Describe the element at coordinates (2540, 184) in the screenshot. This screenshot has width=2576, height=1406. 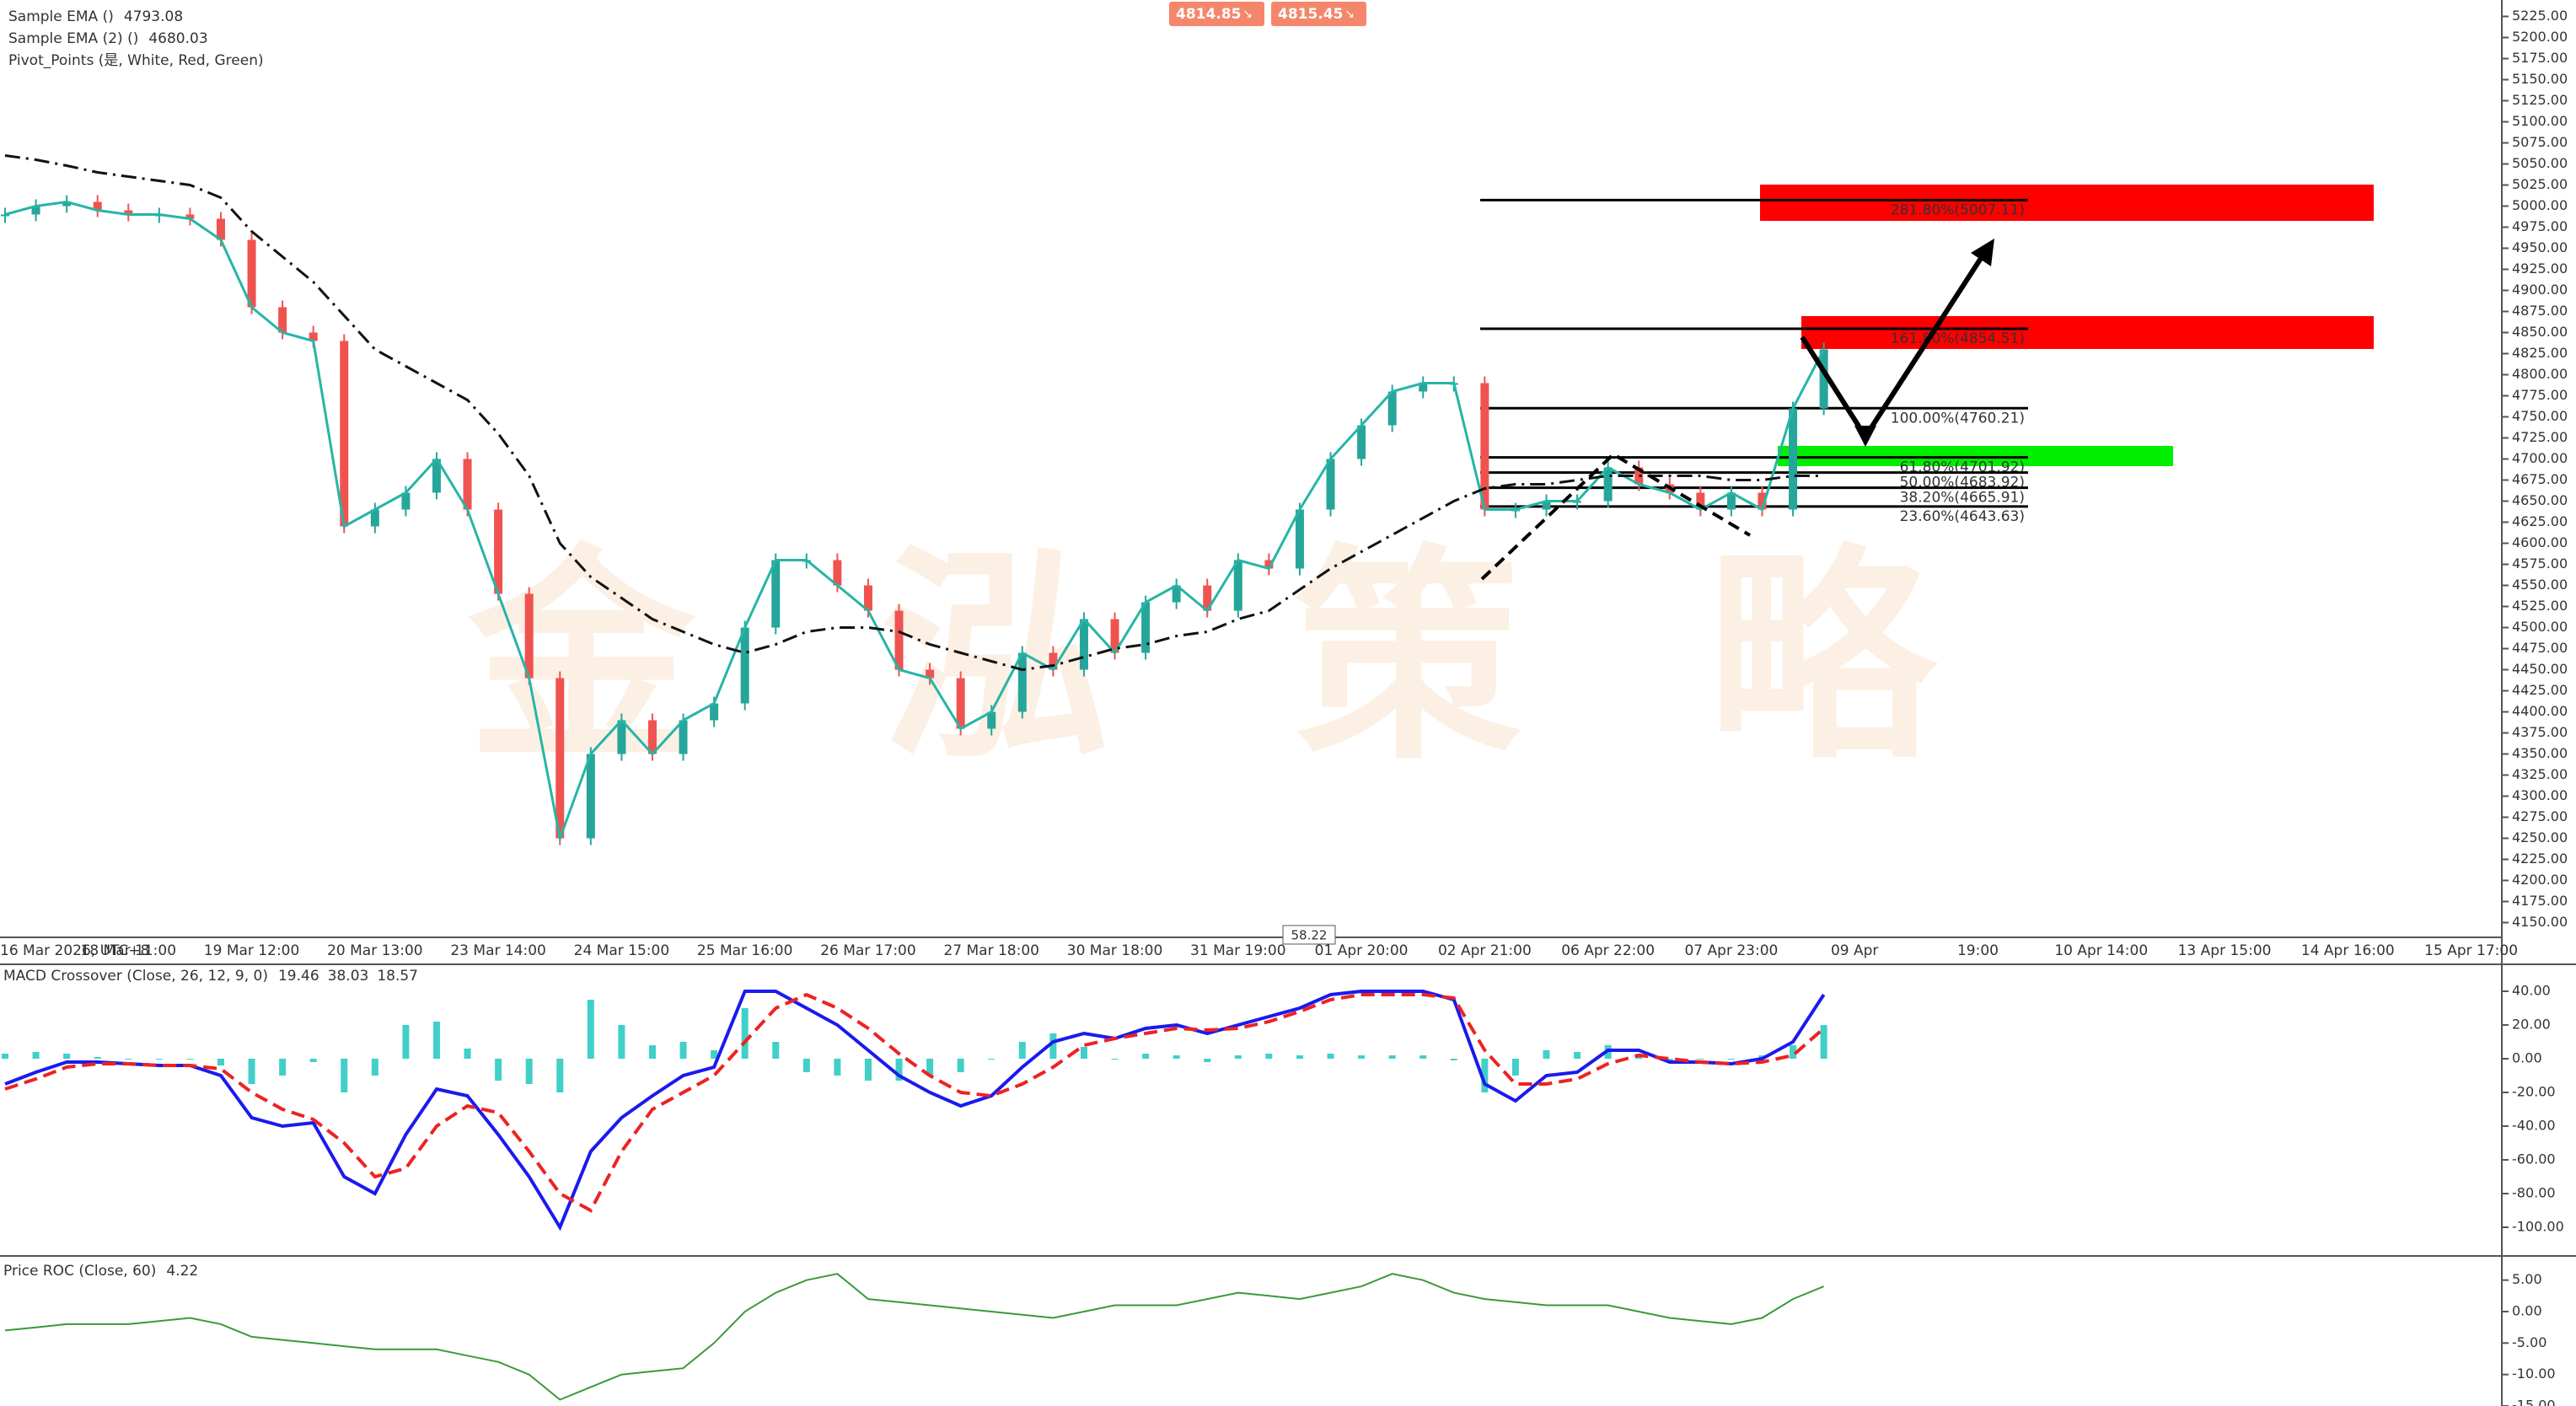
I see `y-tick-label: 5025.00` at that location.